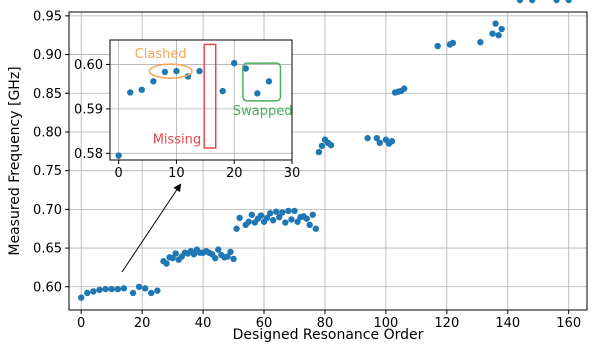 This screenshot has height=344, width=597. What do you see at coordinates (47, 287) in the screenshot?
I see `main-y-tick-label: 0.60` at bounding box center [47, 287].